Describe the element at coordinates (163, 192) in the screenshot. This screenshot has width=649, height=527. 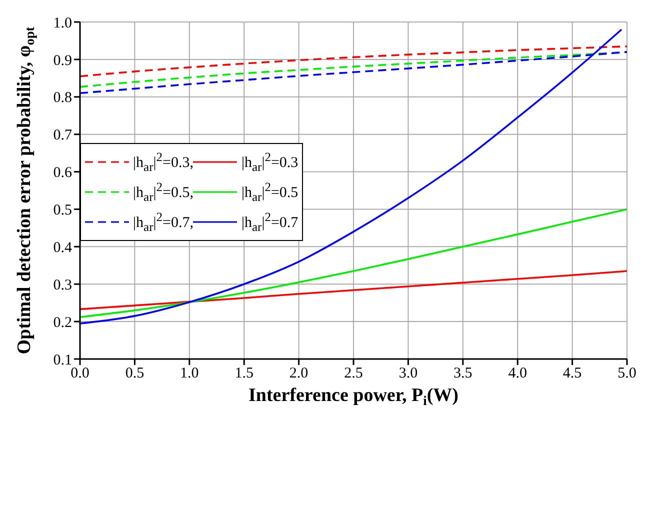
I see `legend-label: |h$_{ar}$|$^{2}$=0.5,` at that location.